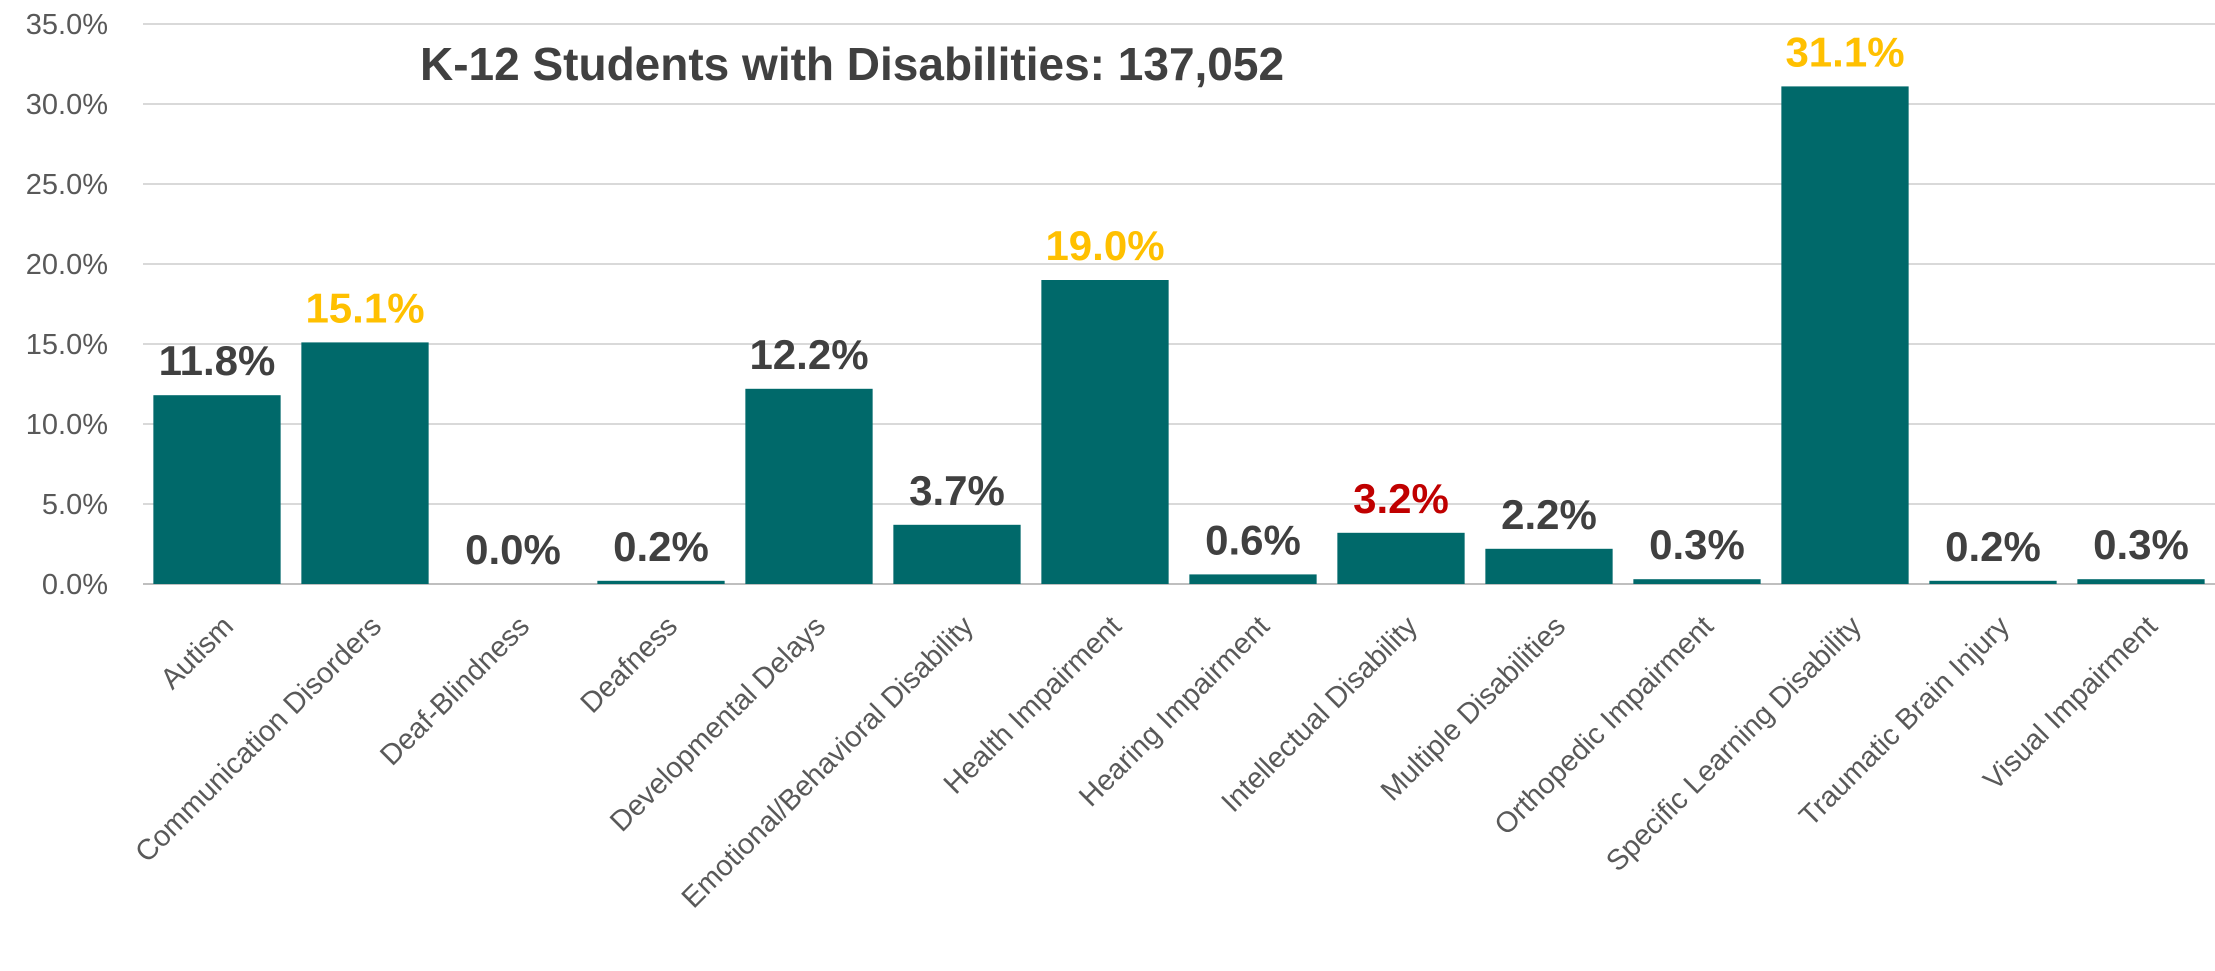 The height and width of the screenshot is (971, 2215). I want to click on category-label: Specific Learning Disability, so click(1734, 744).